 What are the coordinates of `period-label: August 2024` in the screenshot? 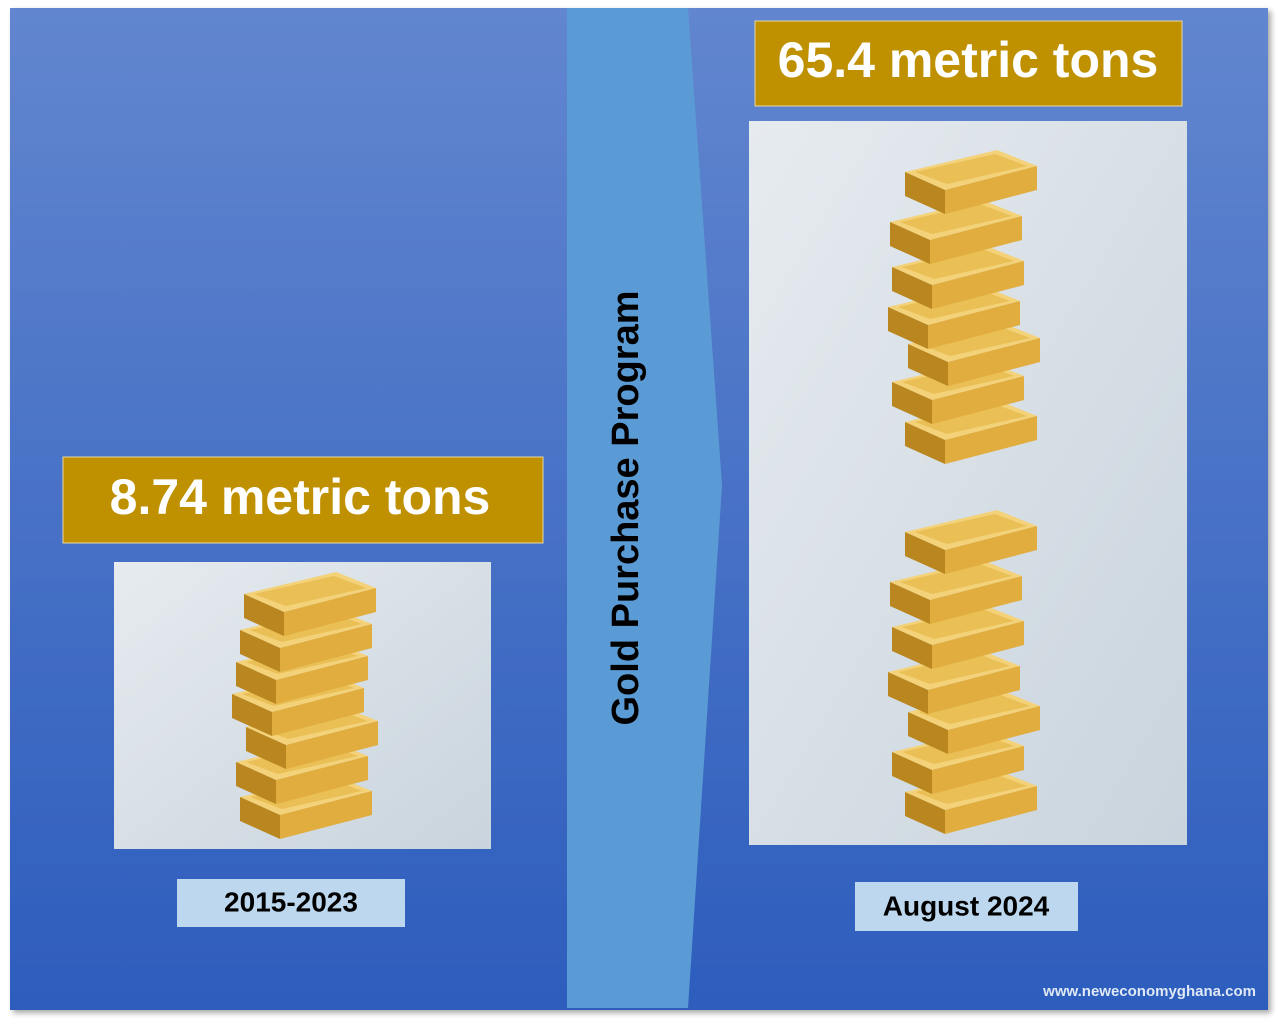 It's located at (966, 905).